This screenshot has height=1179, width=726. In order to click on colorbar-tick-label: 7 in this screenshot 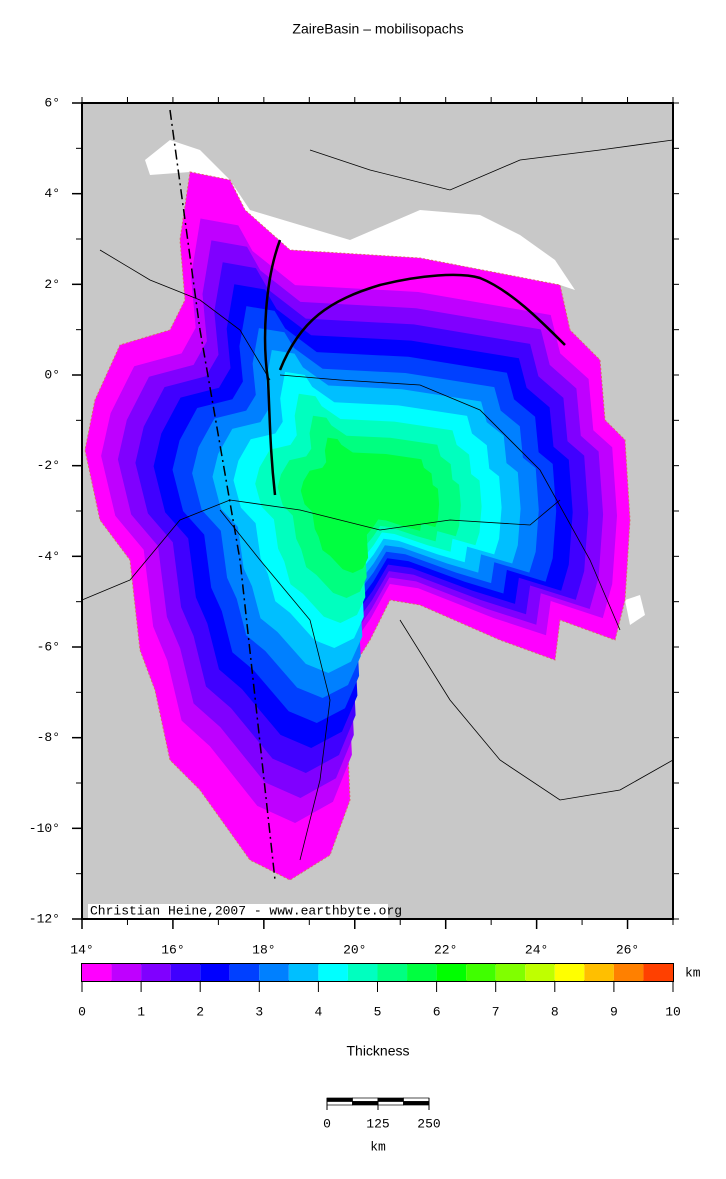, I will do `click(496, 1011)`.